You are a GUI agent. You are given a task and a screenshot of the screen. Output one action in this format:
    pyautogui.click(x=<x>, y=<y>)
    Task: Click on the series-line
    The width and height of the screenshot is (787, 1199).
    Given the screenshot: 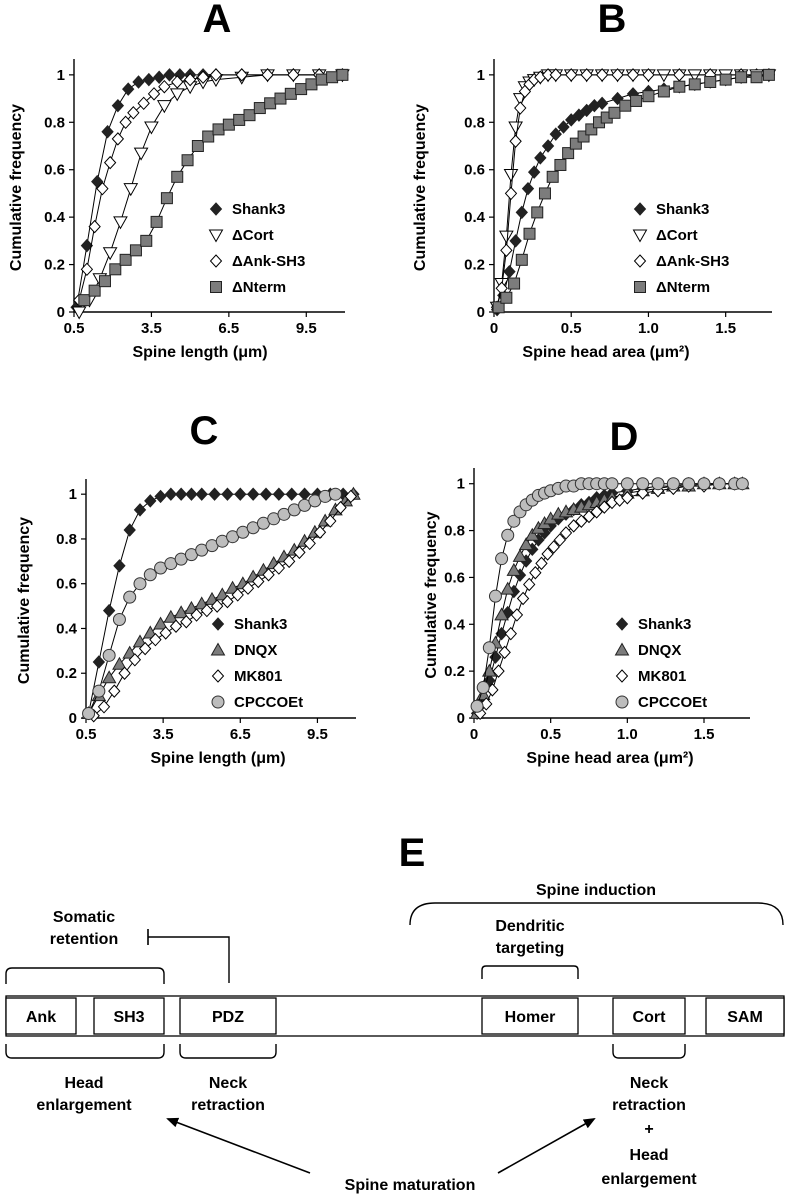 What is the action you would take?
    pyautogui.click(x=632, y=191)
    